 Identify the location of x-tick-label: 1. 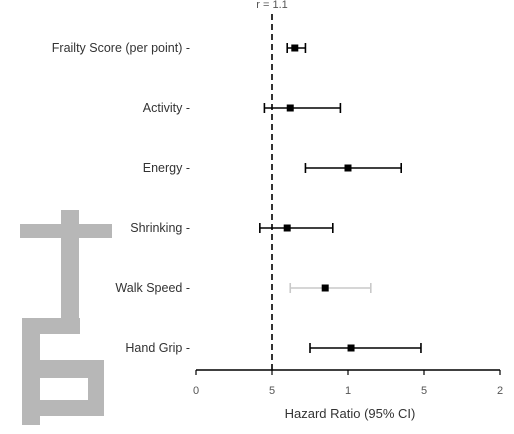
(348, 391).